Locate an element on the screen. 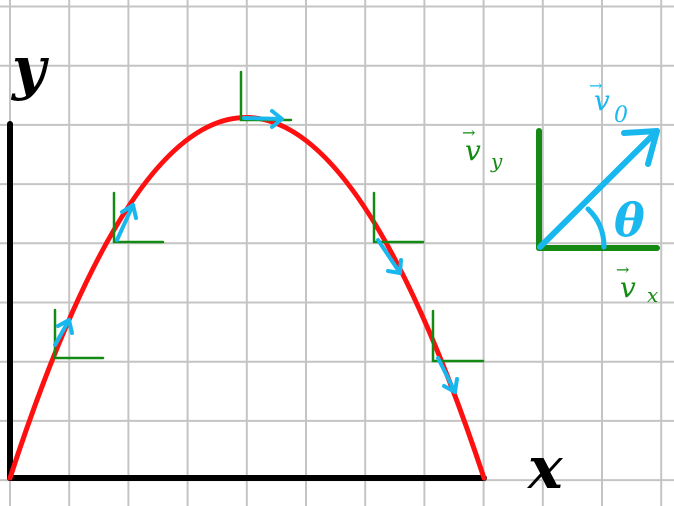  vx-arrow-icon: → is located at coordinates (622, 269).